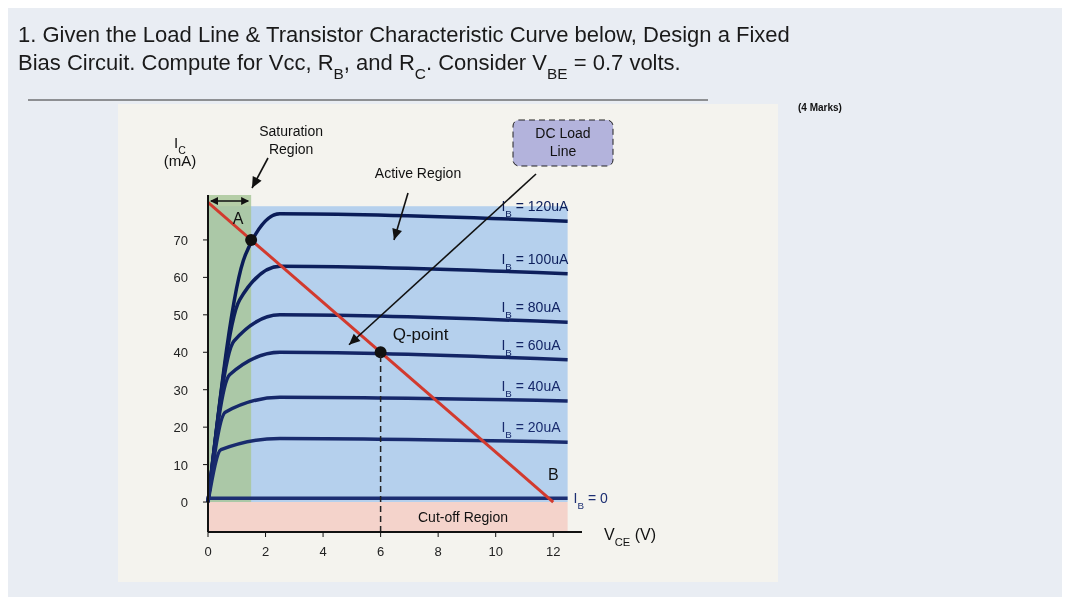  Describe the element at coordinates (238, 219) in the screenshot. I see `annotation: A` at that location.